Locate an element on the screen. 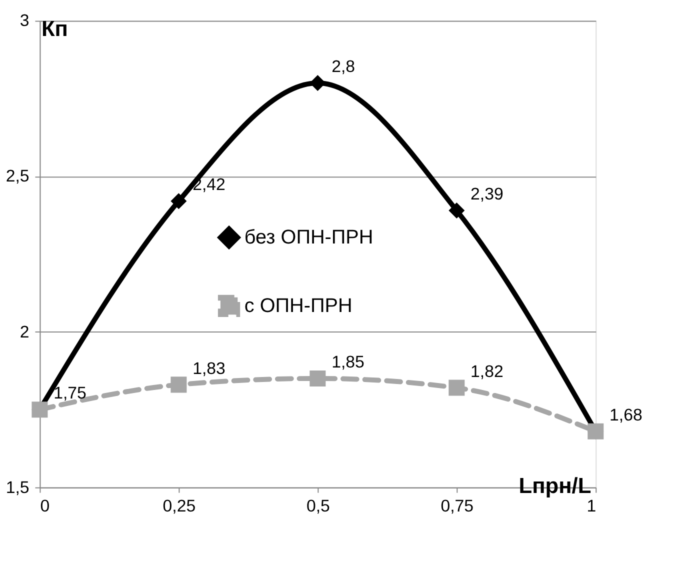 Image resolution: width=683 pixels, height=575 pixels. data-label: 2,8 is located at coordinates (344, 66).